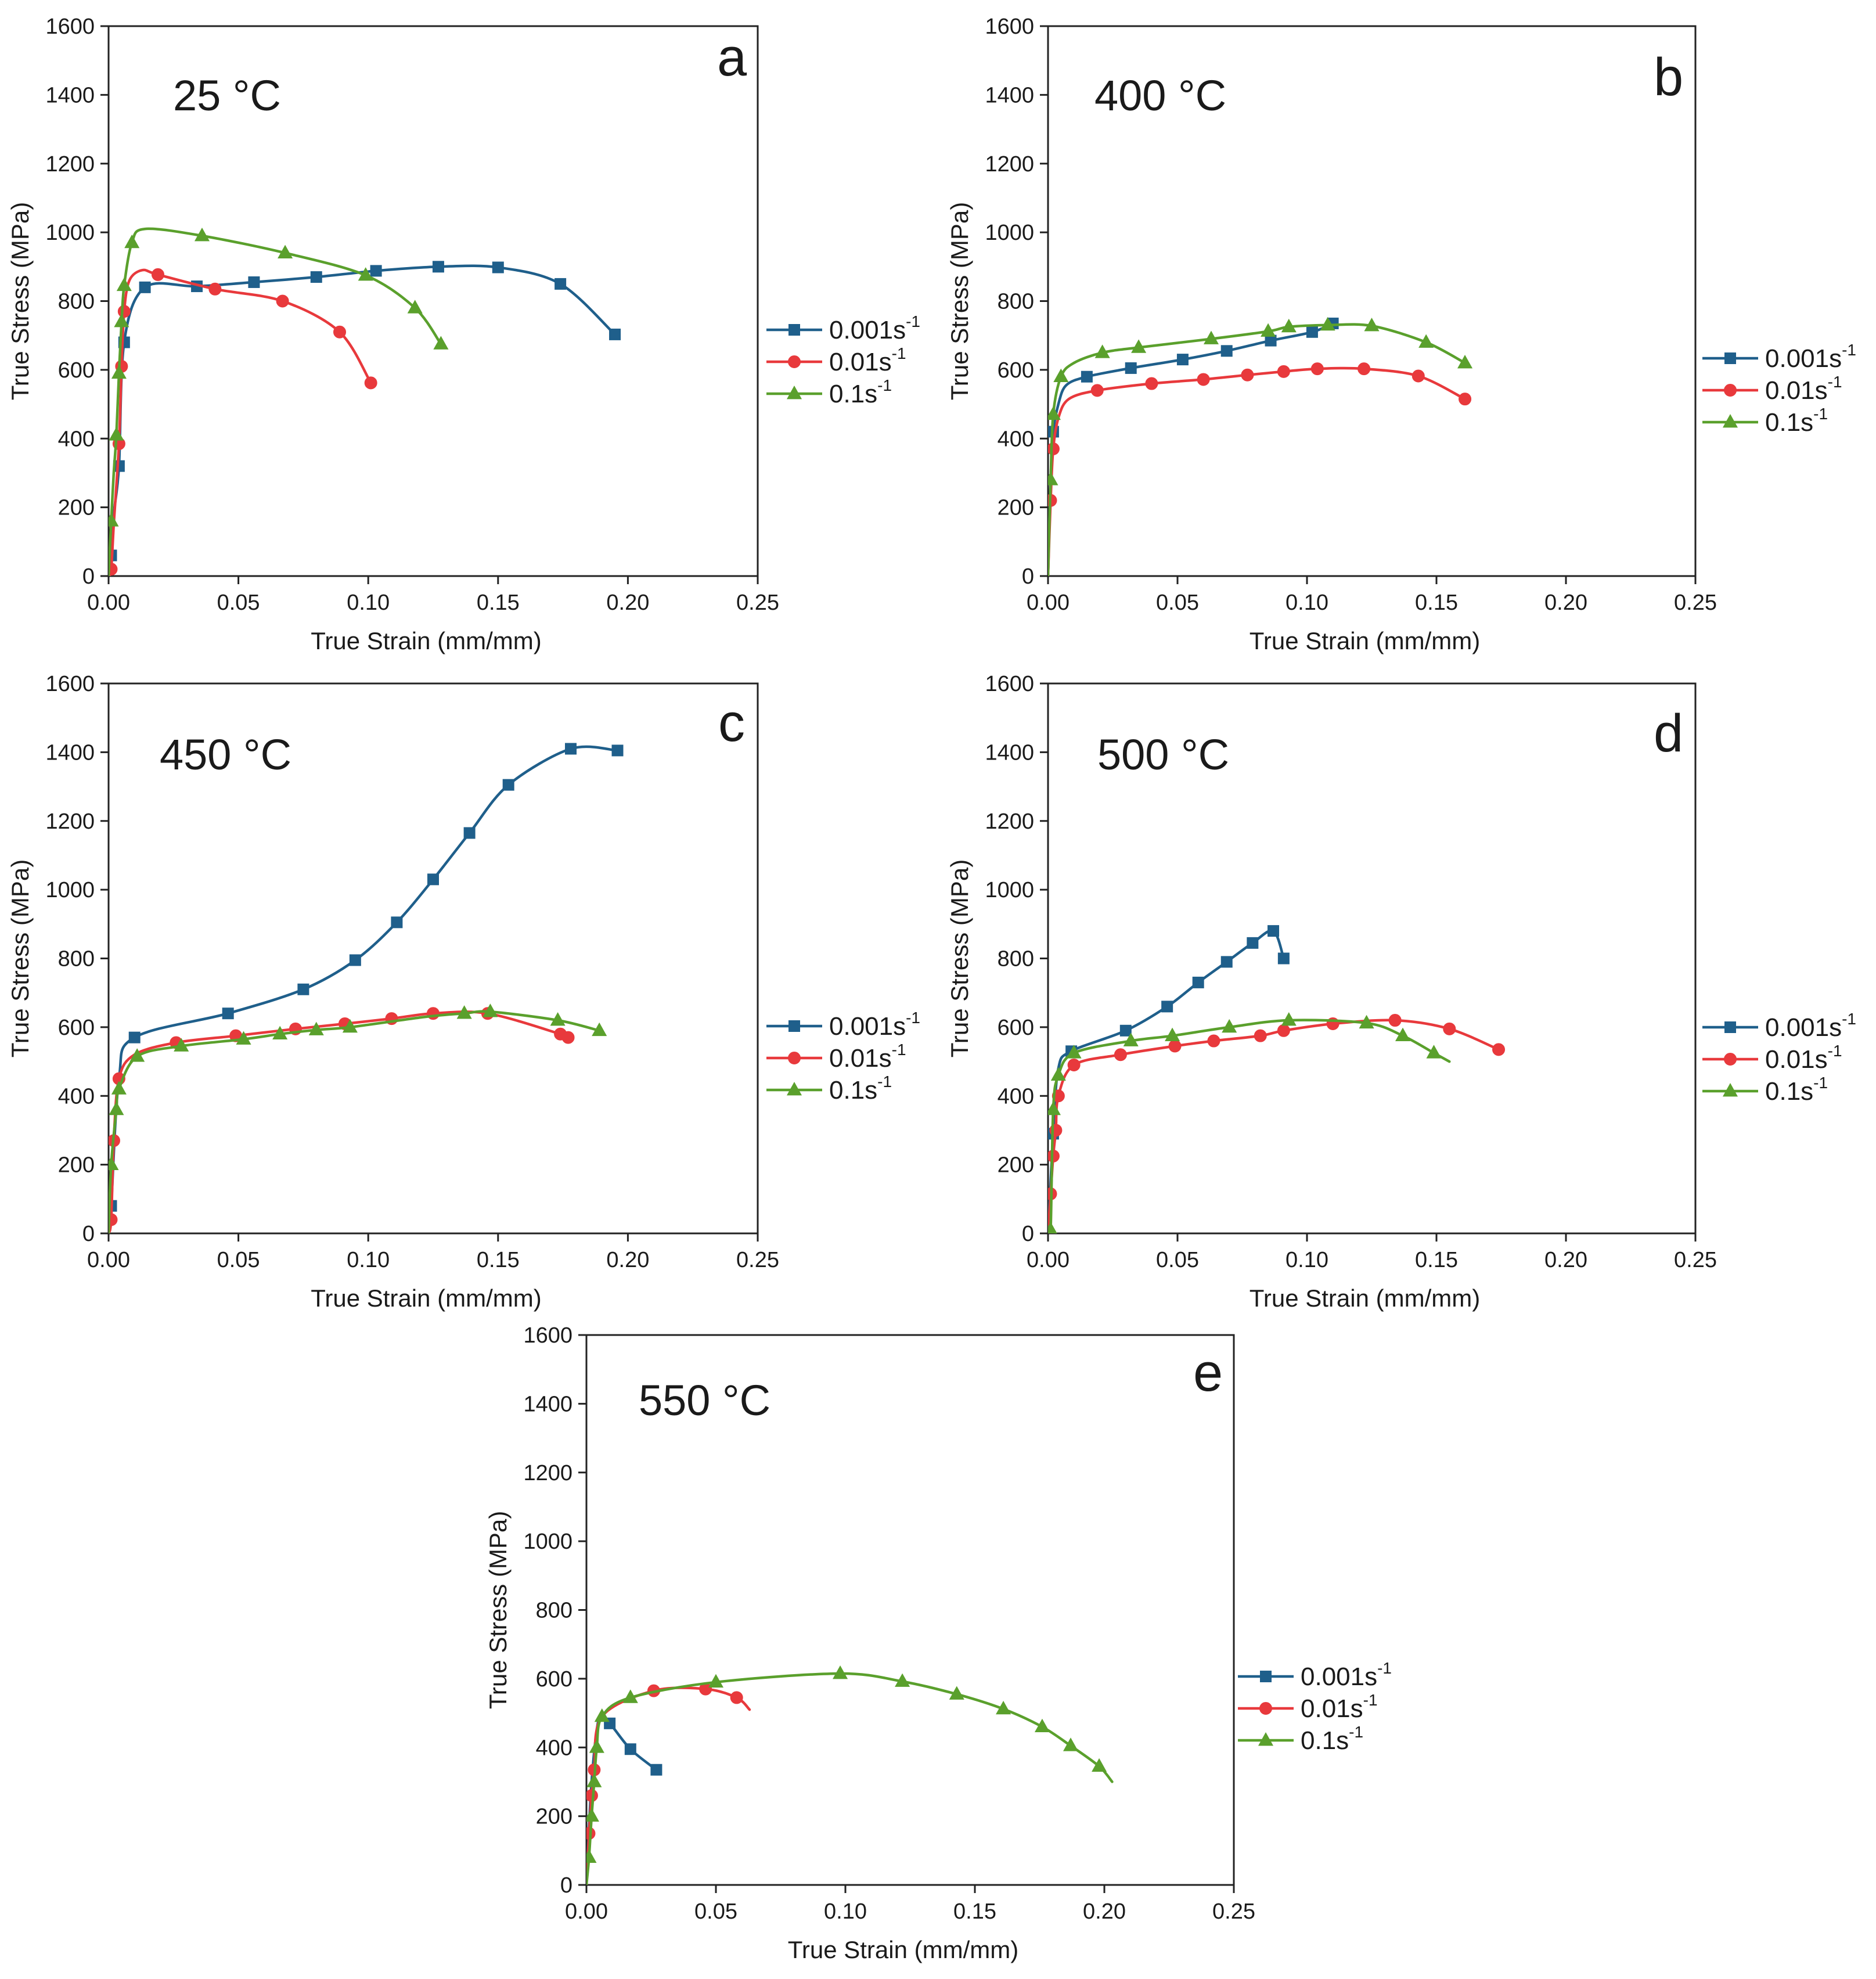 This screenshot has height=1979, width=1876. What do you see at coordinates (225, 755) in the screenshot?
I see `temperature-label: 450 °C` at bounding box center [225, 755].